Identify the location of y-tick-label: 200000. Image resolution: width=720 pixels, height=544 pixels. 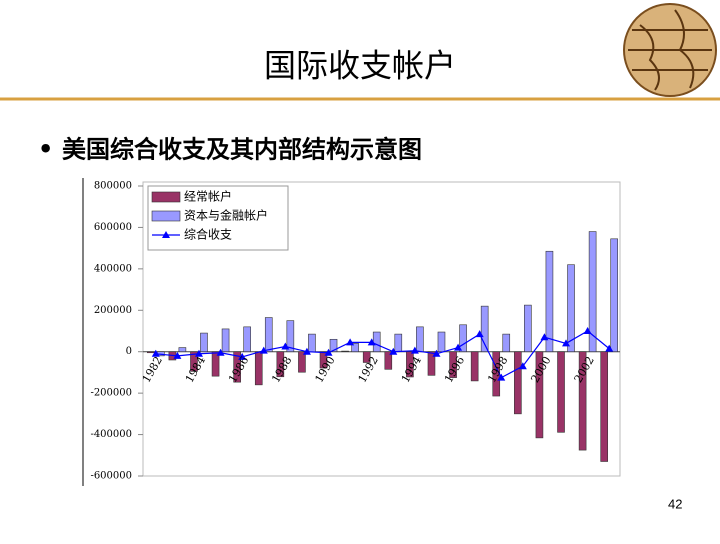
(113, 310).